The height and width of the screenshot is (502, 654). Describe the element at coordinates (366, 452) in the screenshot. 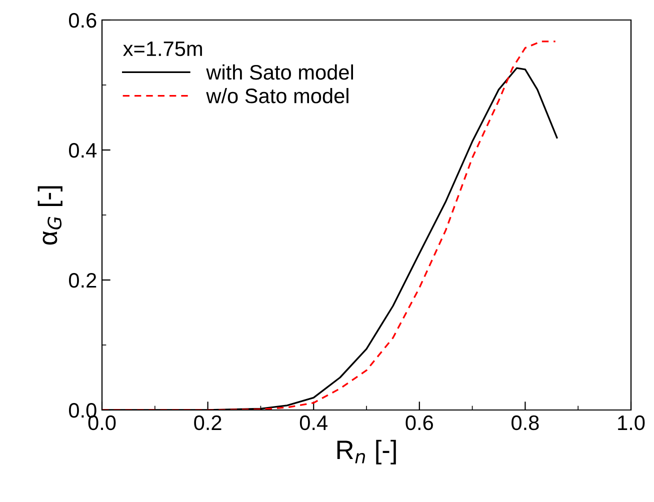

I see `x-axis-title: R$_{n}$ [-]` at that location.